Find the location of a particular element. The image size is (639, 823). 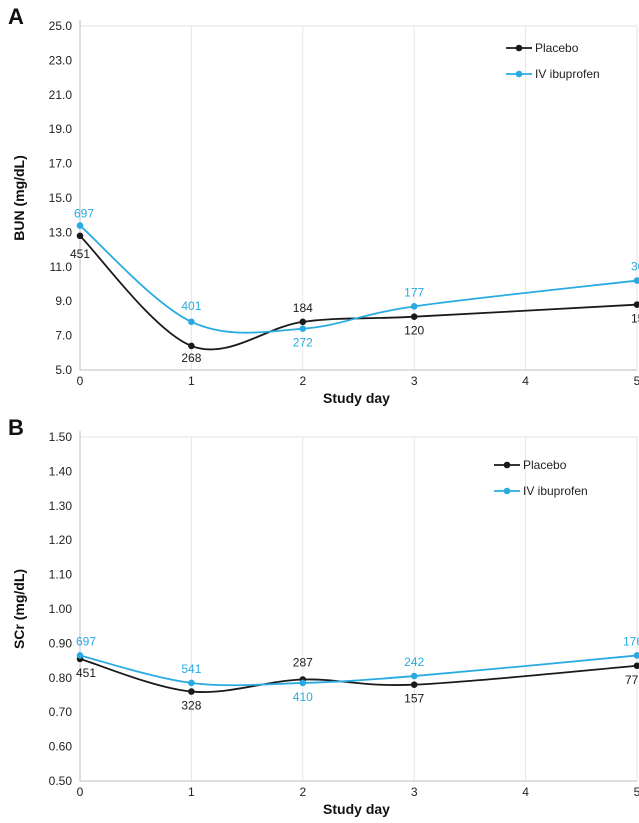

y-tick-label: 11.0 is located at coordinates (61, 267).